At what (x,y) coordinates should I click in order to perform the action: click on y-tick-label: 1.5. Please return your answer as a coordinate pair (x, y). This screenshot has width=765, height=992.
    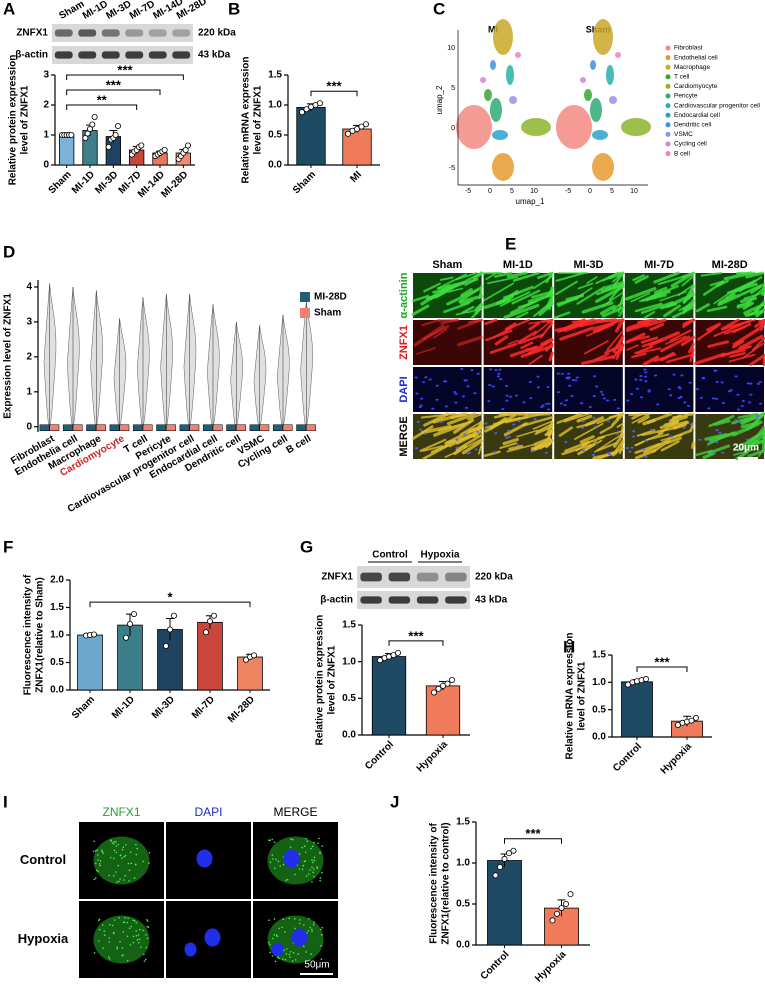
    Looking at the image, I should click on (463, 822).